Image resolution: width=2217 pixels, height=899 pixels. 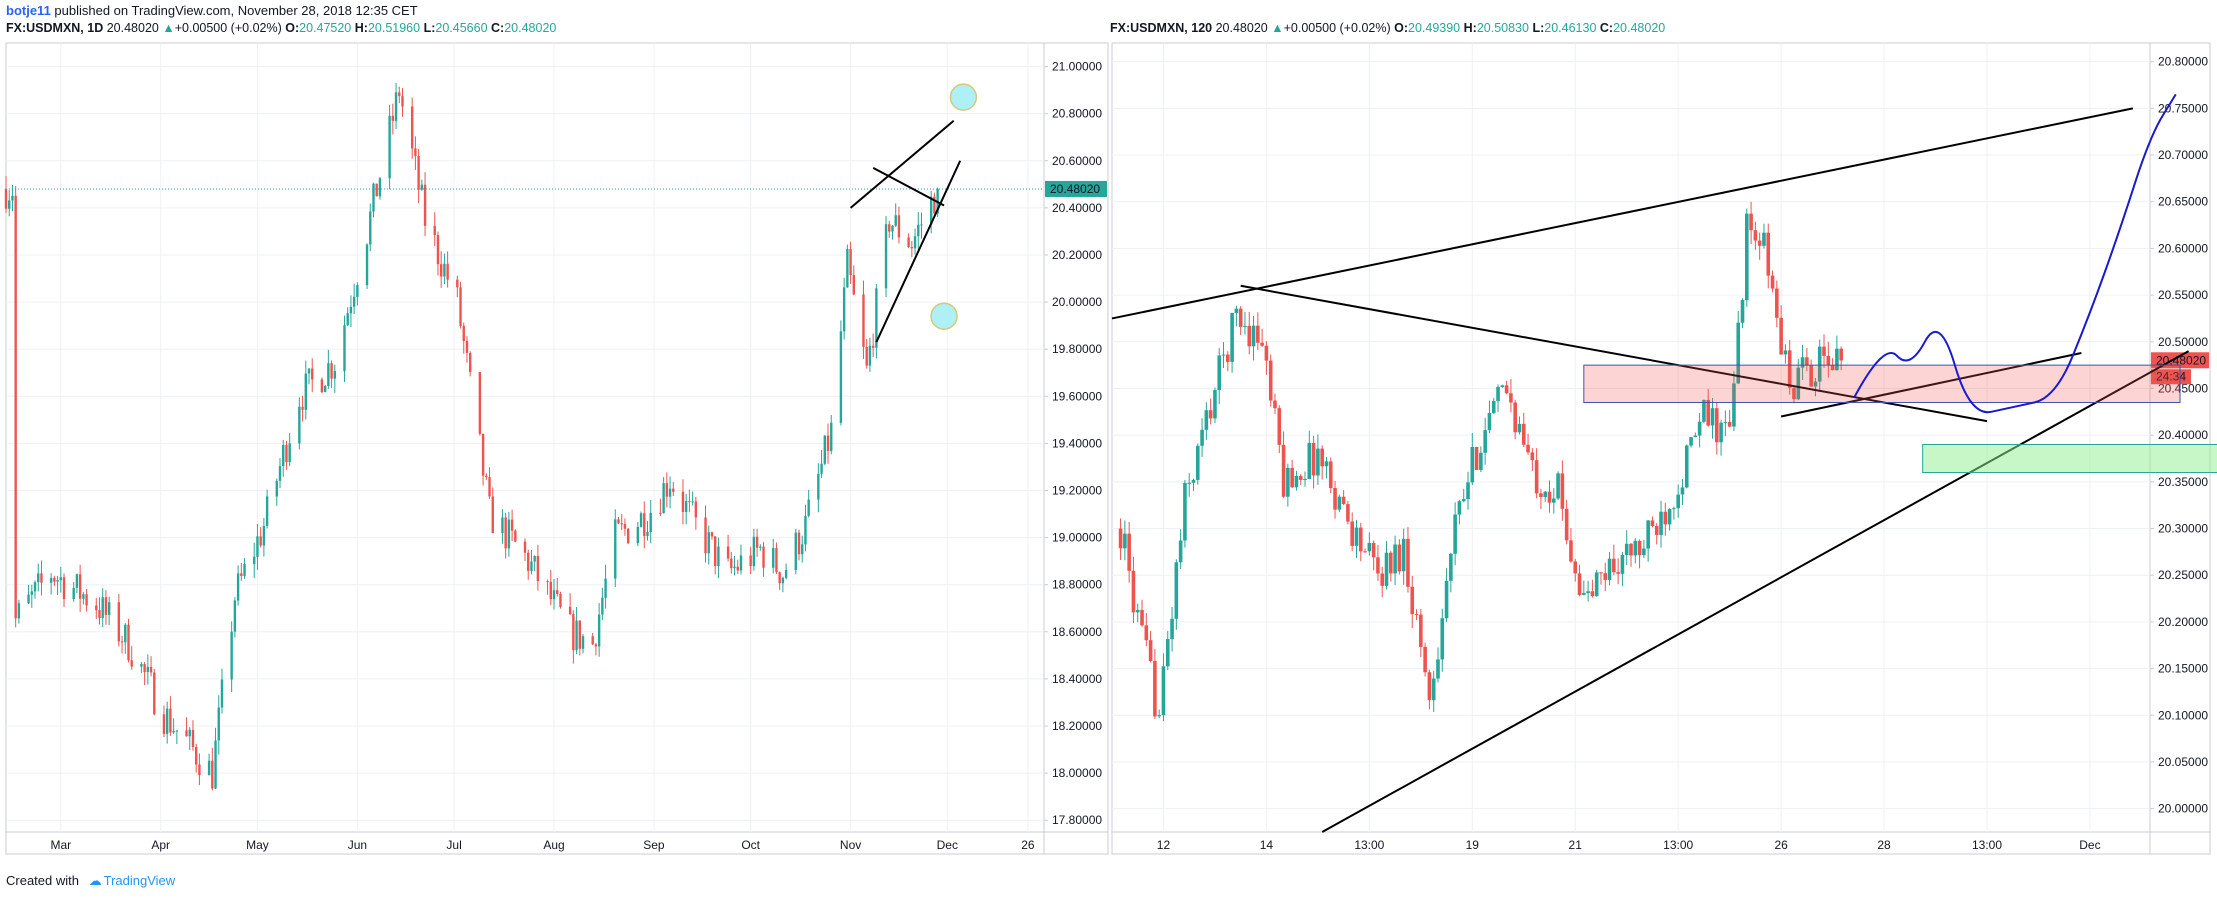 I want to click on y-tick-label: 20.55000, so click(x=2183, y=295).